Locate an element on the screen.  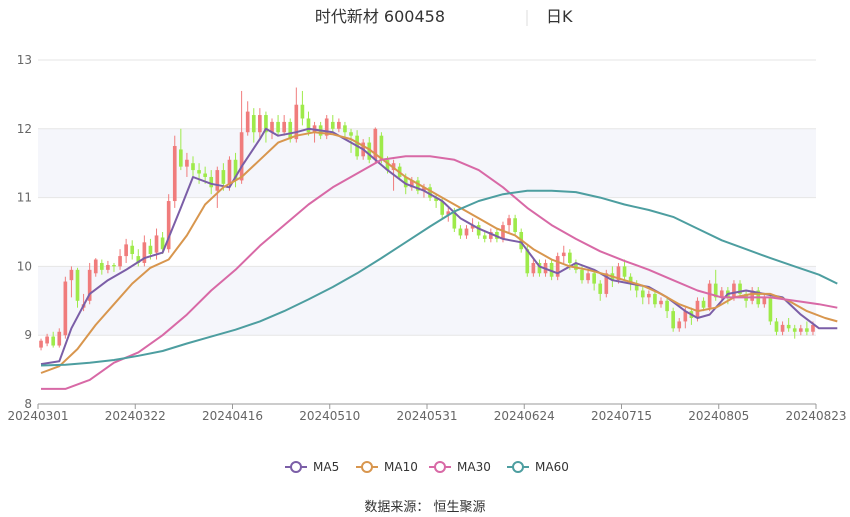
x-tick-label: 20240510 is located at coordinates (329, 416).